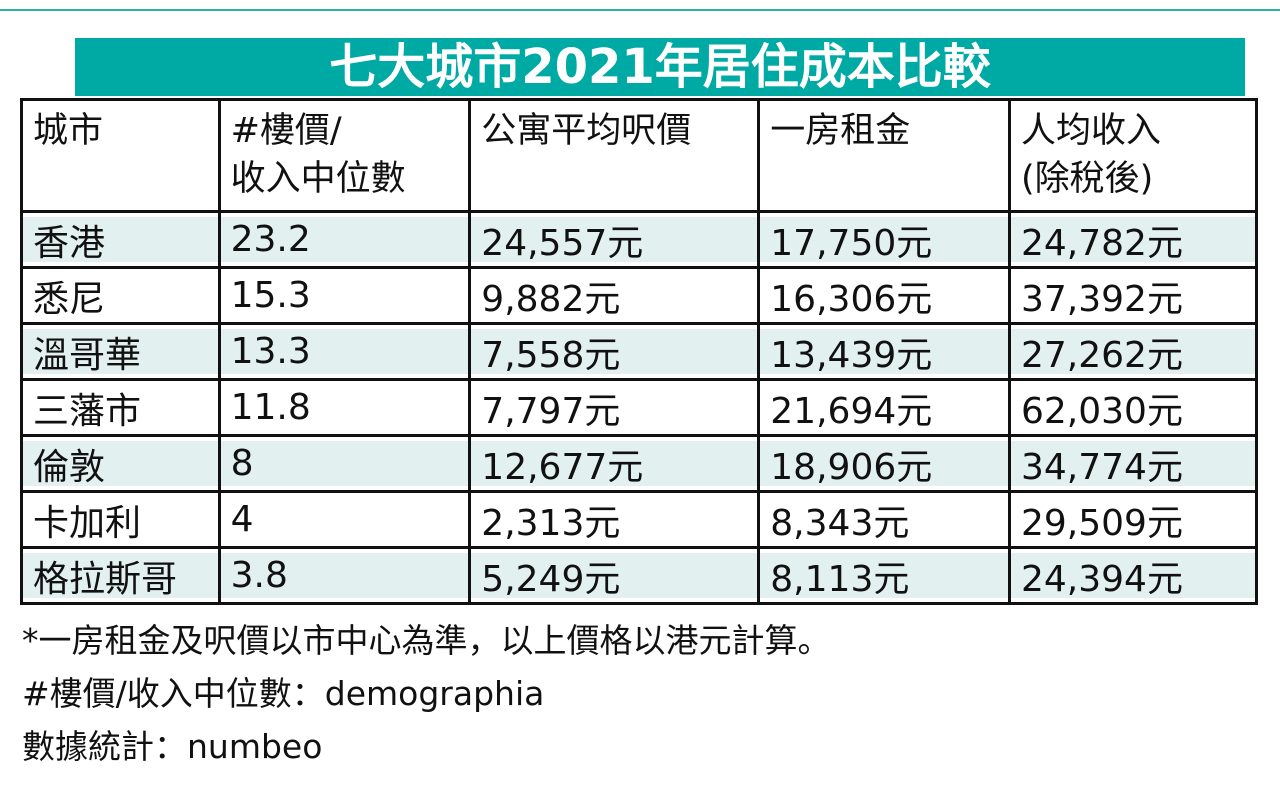 The image size is (1280, 789). What do you see at coordinates (120, 519) in the screenshot?
I see `cell-city: 卡加利` at bounding box center [120, 519].